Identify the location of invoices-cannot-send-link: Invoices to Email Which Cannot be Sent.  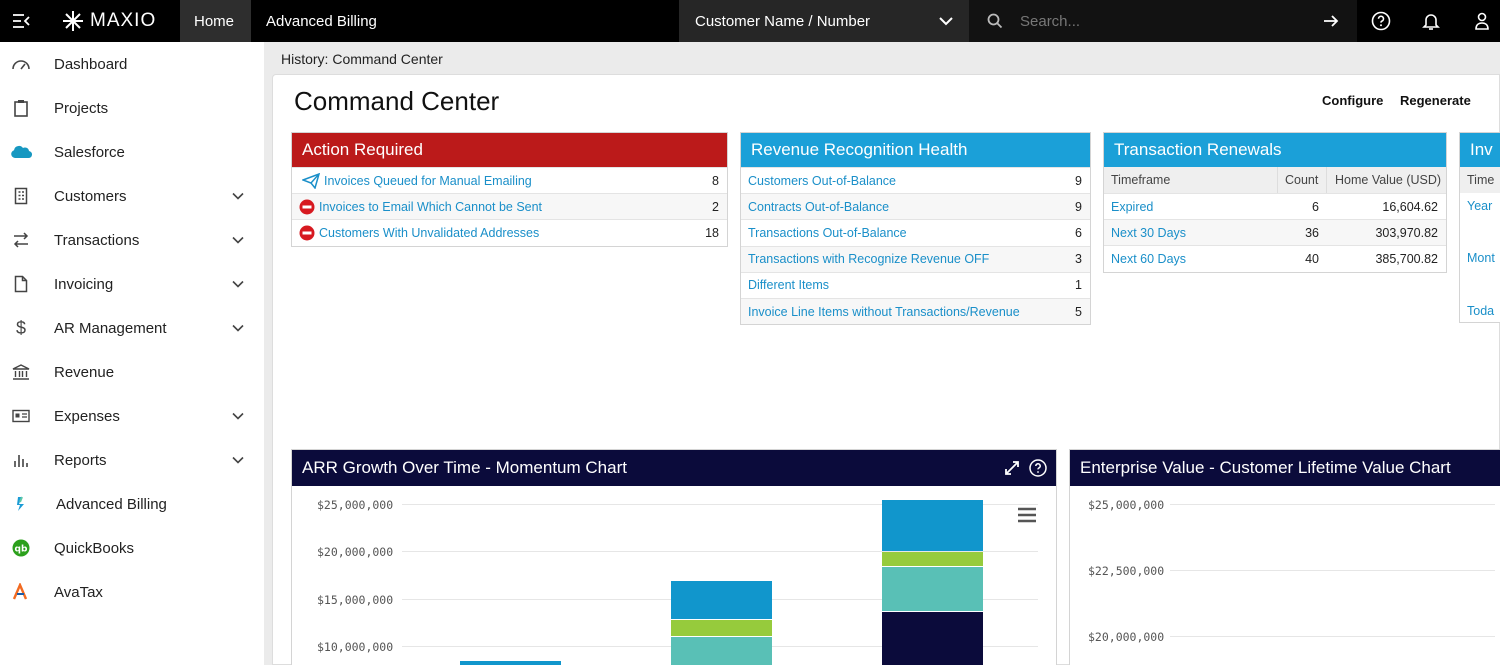
(431, 206).